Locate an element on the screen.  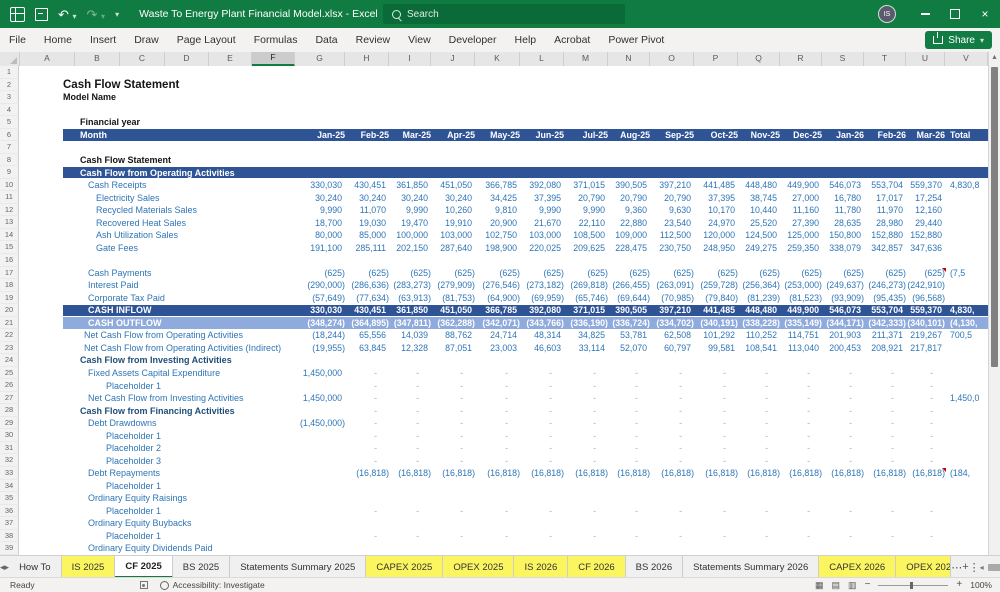
row-label: Ordinary Equity Dividends Paid is located at coordinates (150, 548).